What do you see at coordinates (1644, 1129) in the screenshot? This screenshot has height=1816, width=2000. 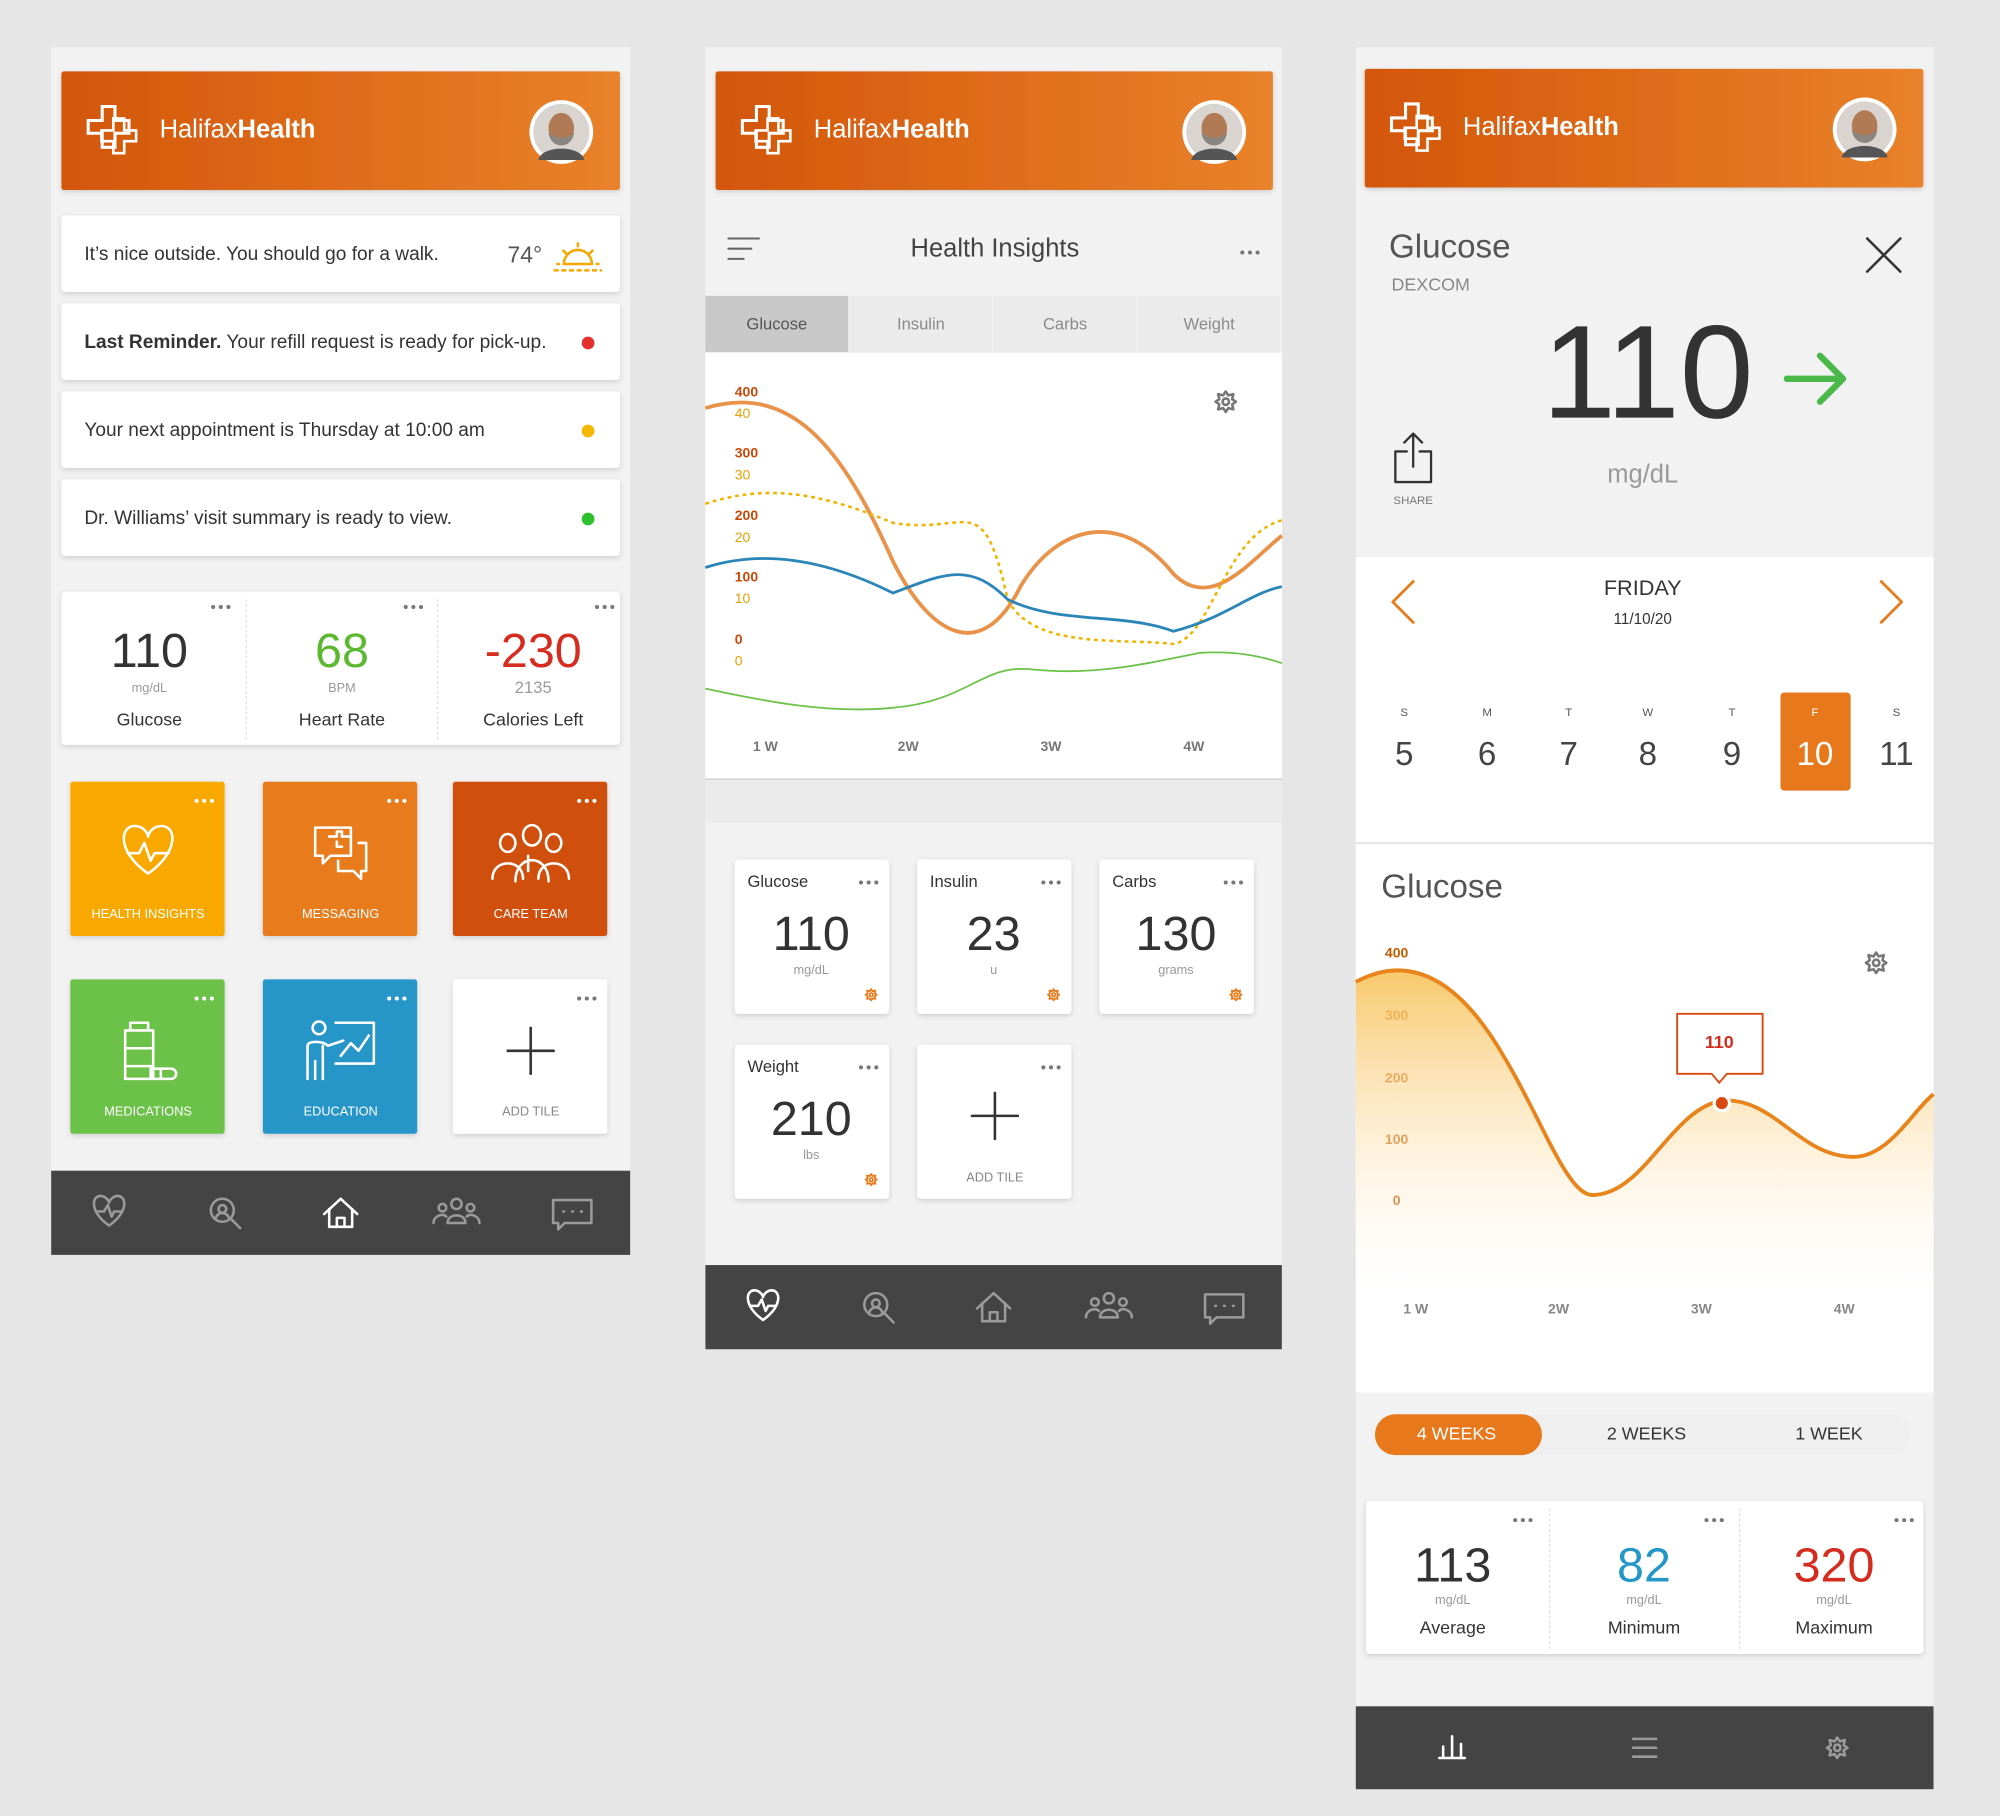 I see `area` at bounding box center [1644, 1129].